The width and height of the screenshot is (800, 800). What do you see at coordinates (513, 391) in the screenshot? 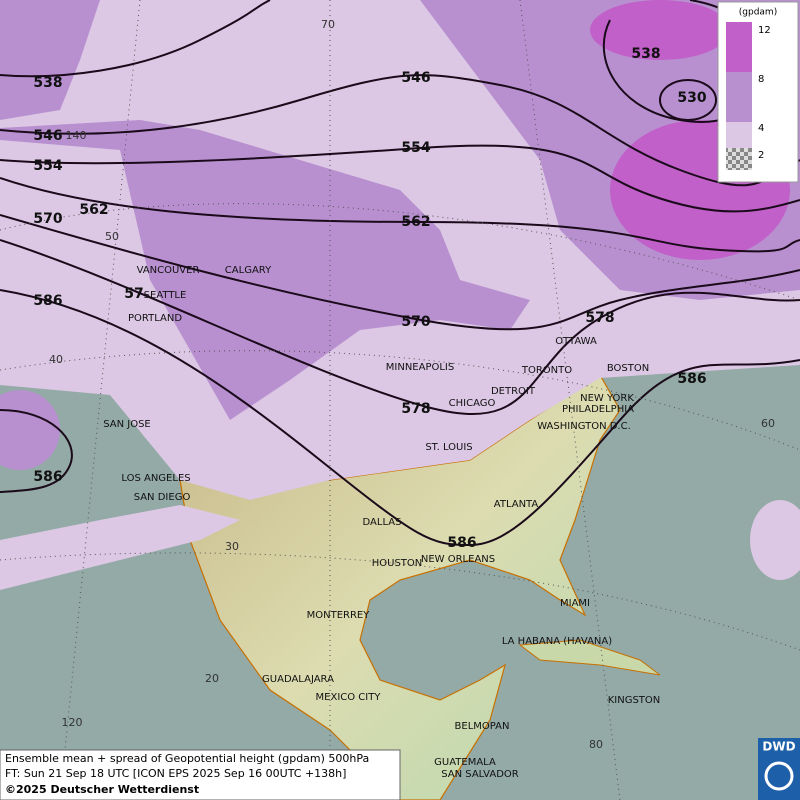
I see `city-label: DETROIT` at bounding box center [513, 391].